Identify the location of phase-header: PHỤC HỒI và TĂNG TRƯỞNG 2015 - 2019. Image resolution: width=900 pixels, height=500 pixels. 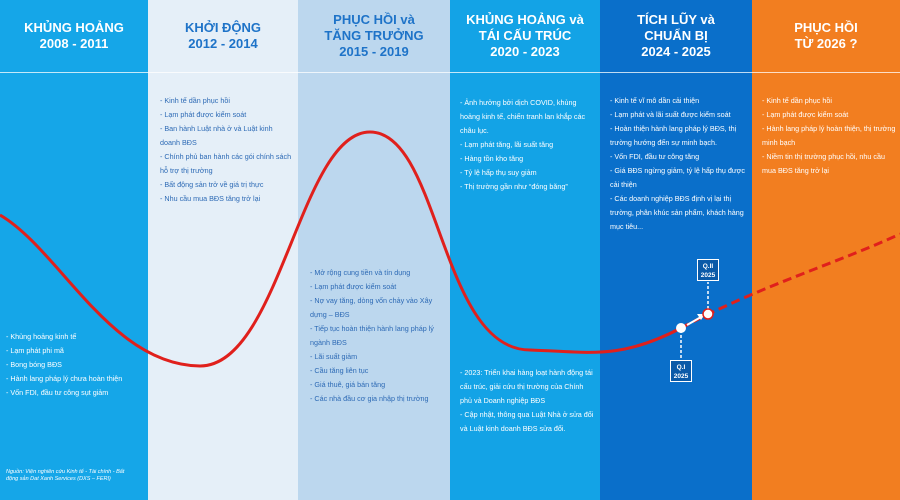
(374, 36).